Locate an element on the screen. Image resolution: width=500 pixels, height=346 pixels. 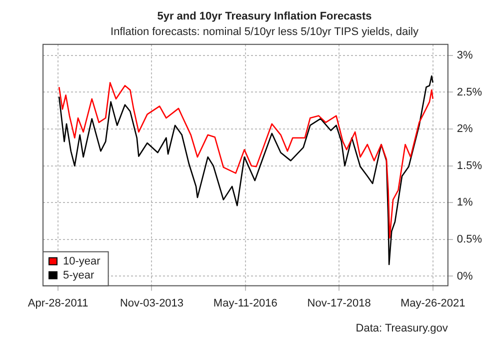
x-tick-label: Nov-17-2018 is located at coordinates (339, 303).